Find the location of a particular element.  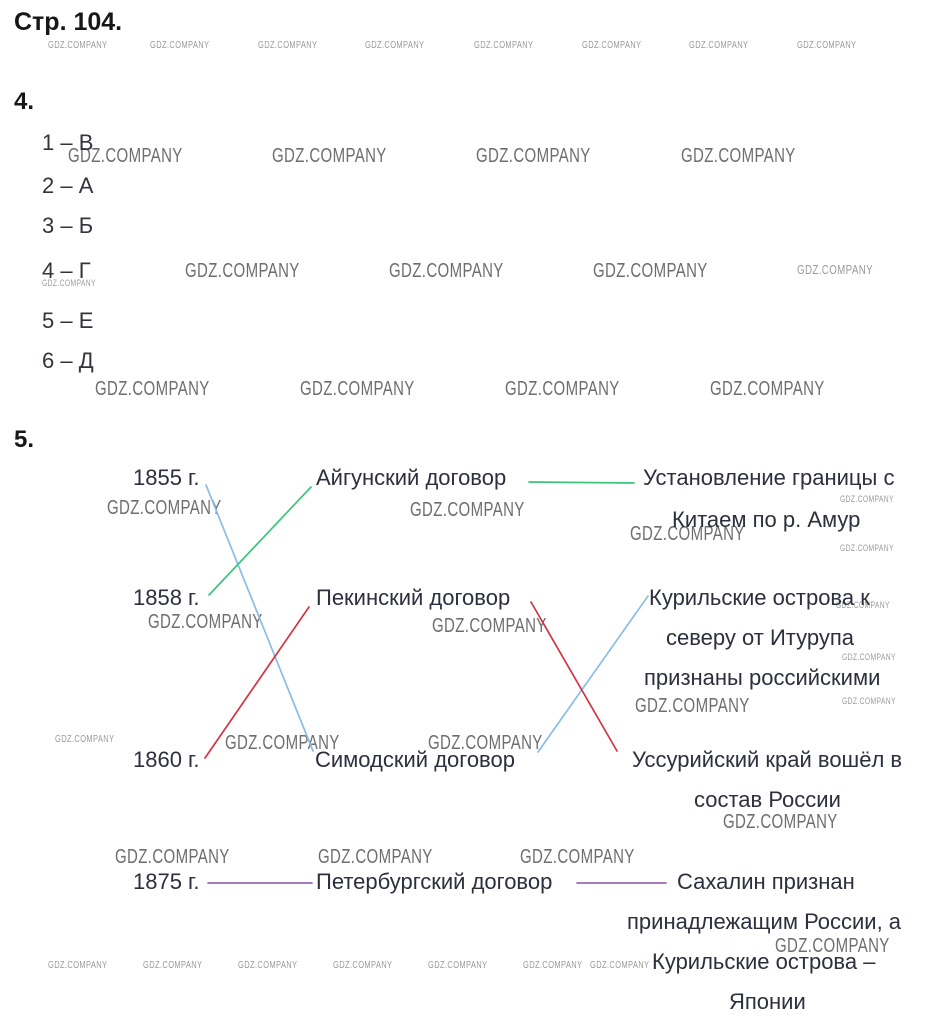

treaty-label-beijing: Пекинский договор is located at coordinates (413, 597).